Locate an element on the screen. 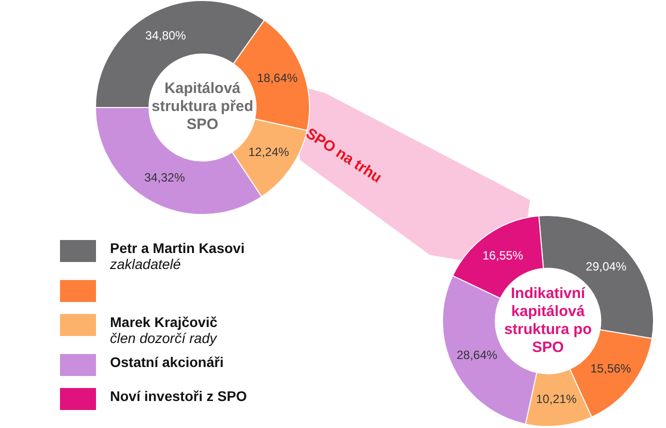  legend-label: Noví investoři z SPO is located at coordinates (178, 396).